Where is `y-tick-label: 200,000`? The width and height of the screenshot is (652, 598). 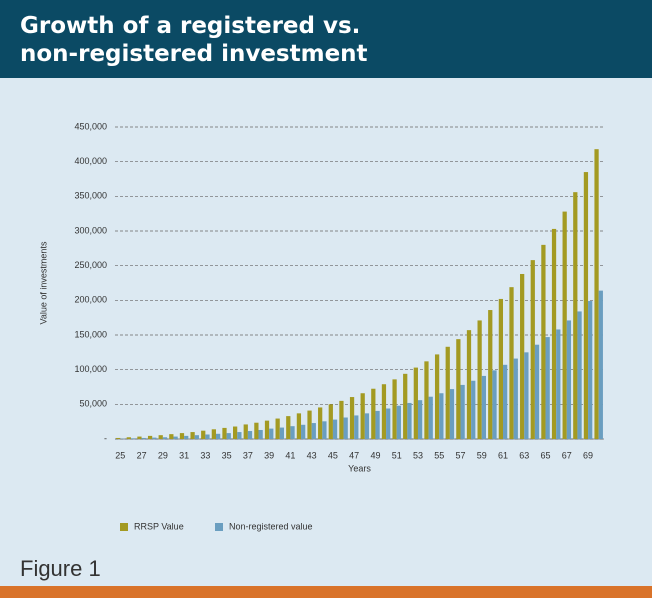 y-tick-label: 200,000 is located at coordinates (90, 300).